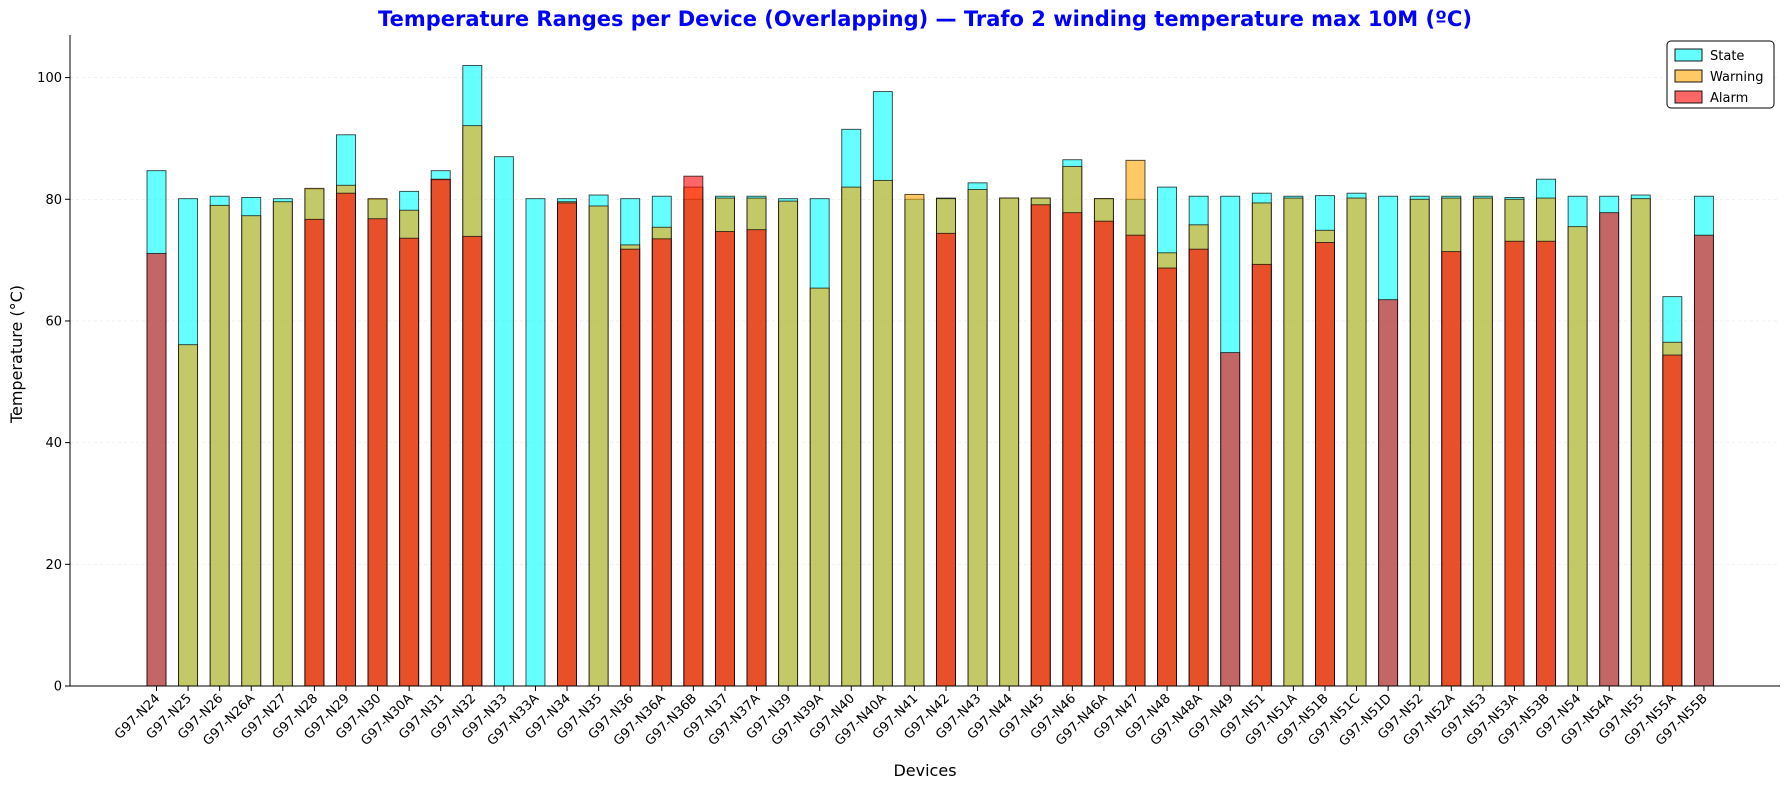  What do you see at coordinates (440, 432) in the screenshot?
I see `bar-alarm-g97-n31` at bounding box center [440, 432].